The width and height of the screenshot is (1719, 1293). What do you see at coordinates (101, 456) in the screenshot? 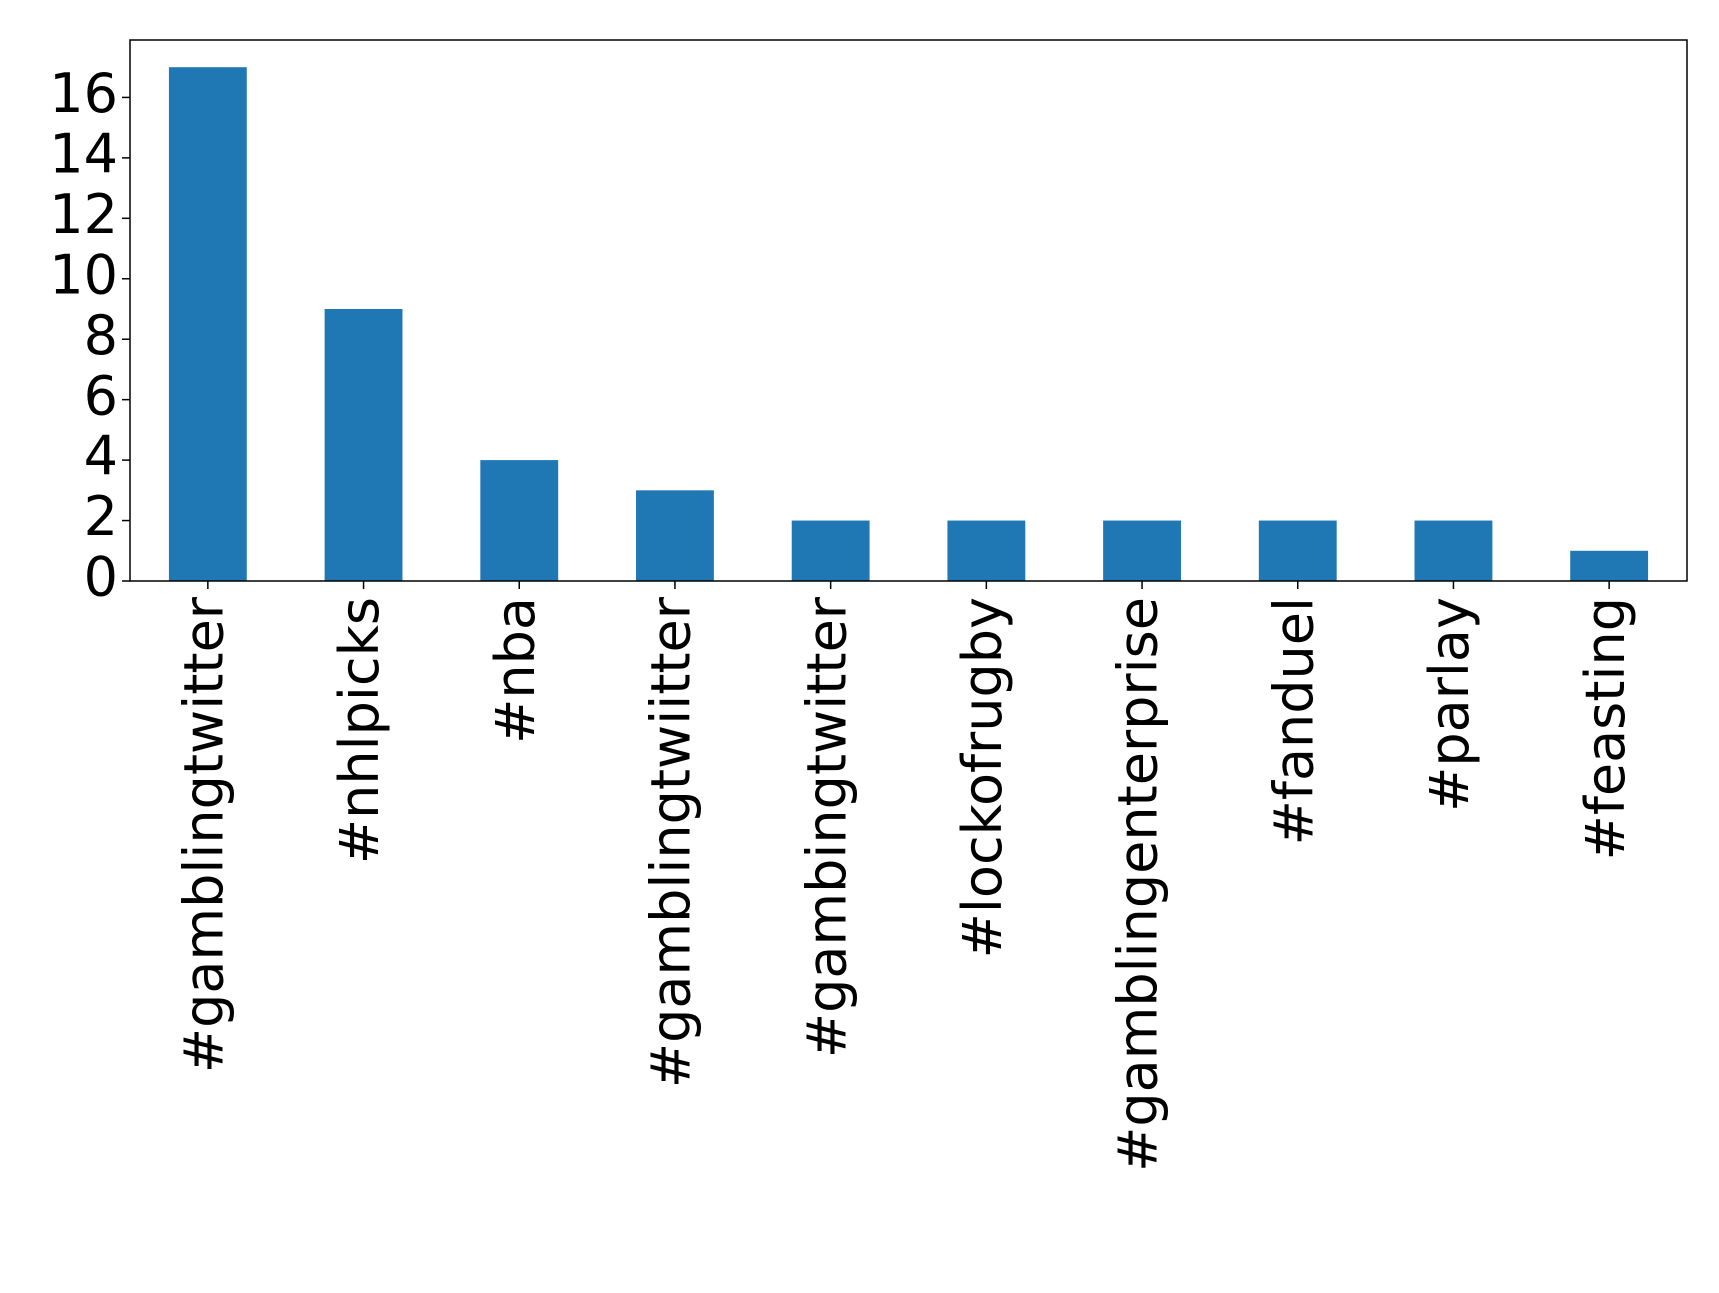
I see `y-tick-label: 4` at bounding box center [101, 456].